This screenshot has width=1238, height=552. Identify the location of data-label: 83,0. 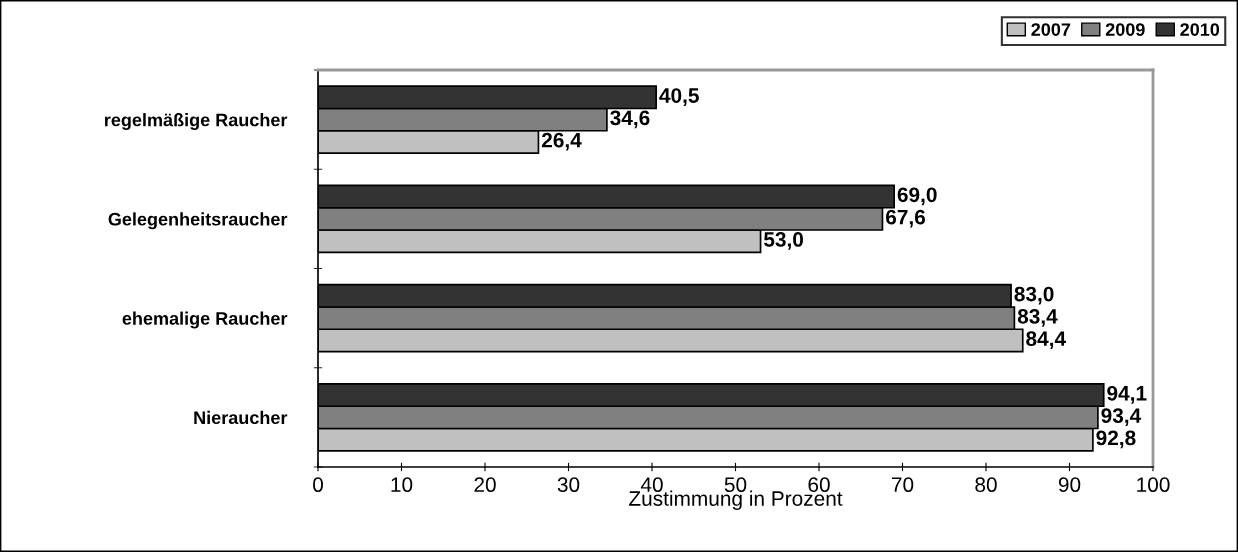
(1034, 295).